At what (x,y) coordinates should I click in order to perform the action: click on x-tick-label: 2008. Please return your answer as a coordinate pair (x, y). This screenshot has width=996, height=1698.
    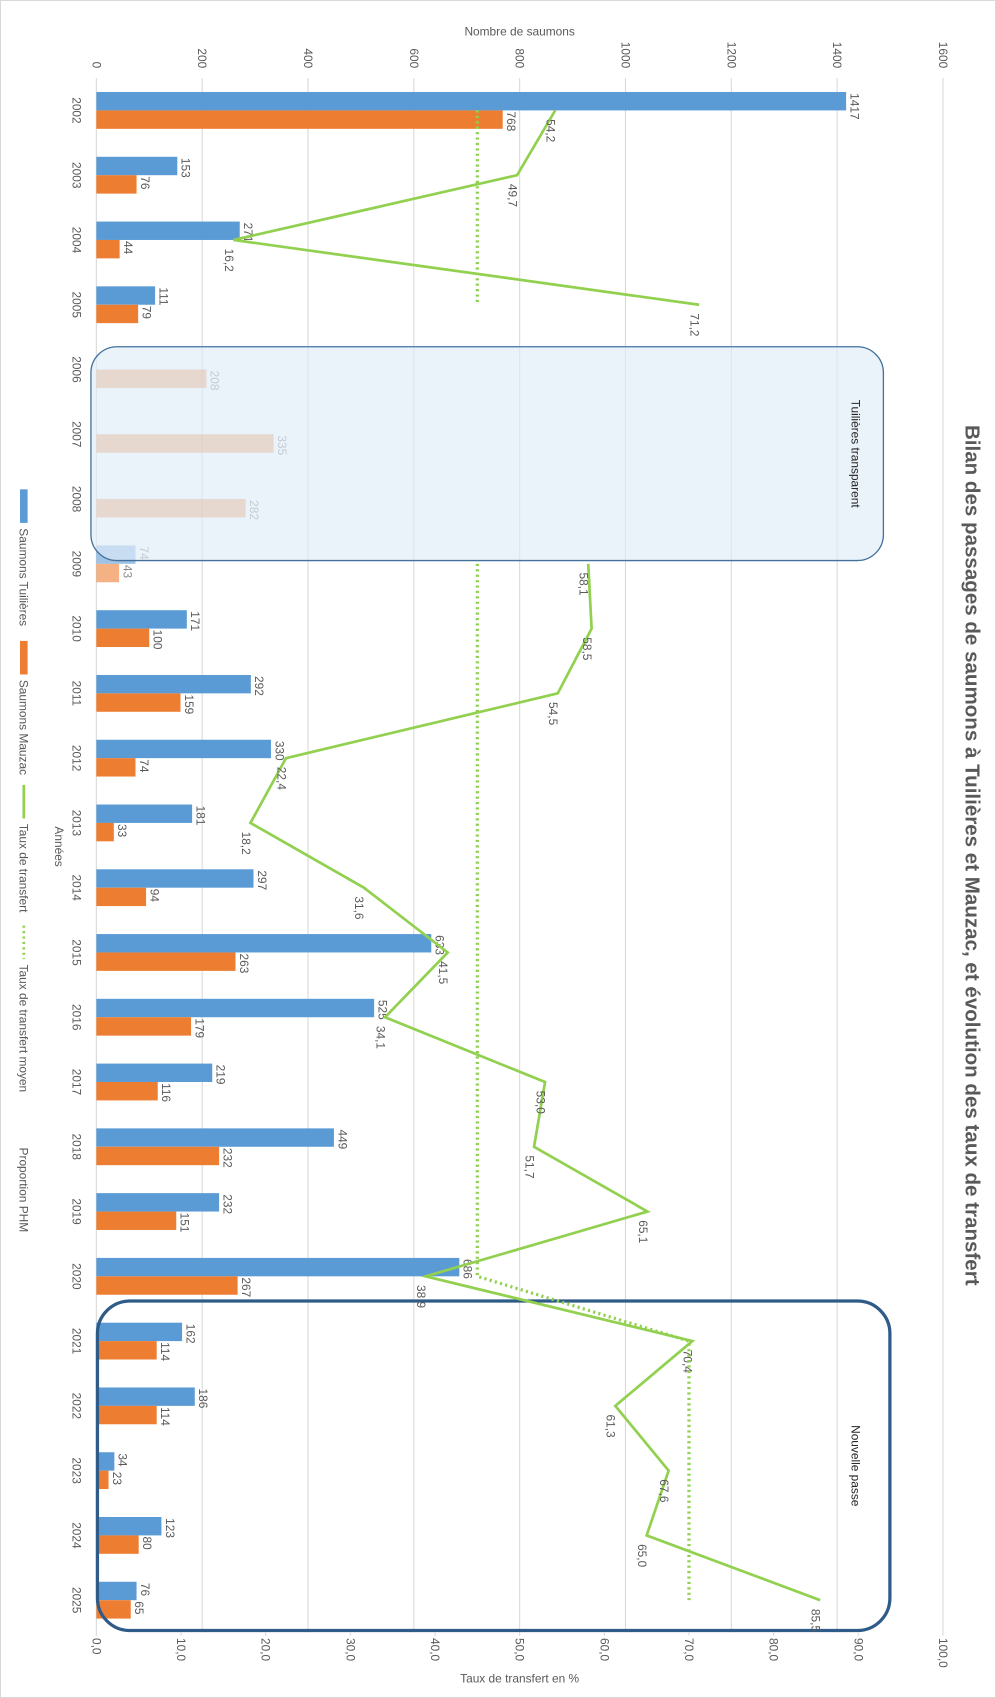
    Looking at the image, I should click on (77, 499).